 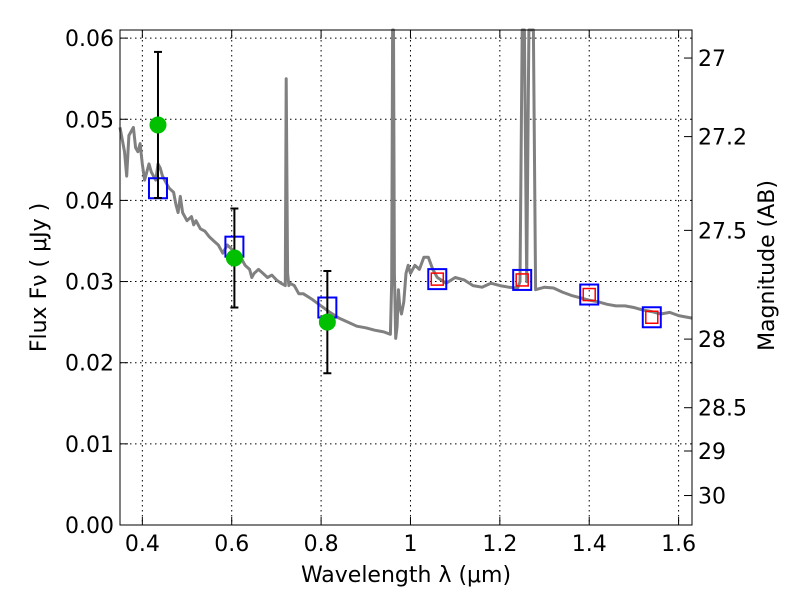 I want to click on y-tick-label: 0.02, so click(x=89, y=364).